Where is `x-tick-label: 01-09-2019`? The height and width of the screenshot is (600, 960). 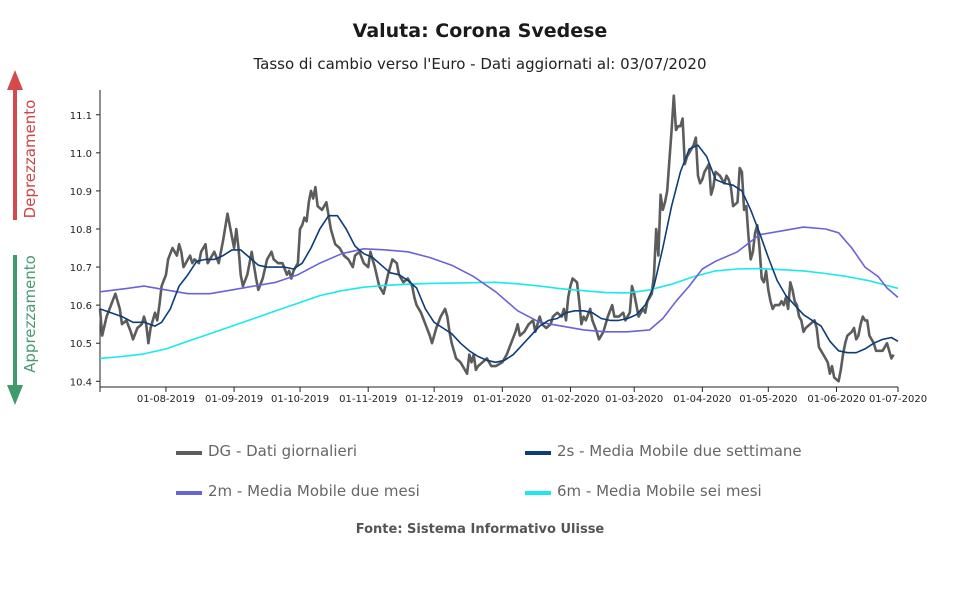
x-tick-label: 01-09-2019 is located at coordinates (234, 399).